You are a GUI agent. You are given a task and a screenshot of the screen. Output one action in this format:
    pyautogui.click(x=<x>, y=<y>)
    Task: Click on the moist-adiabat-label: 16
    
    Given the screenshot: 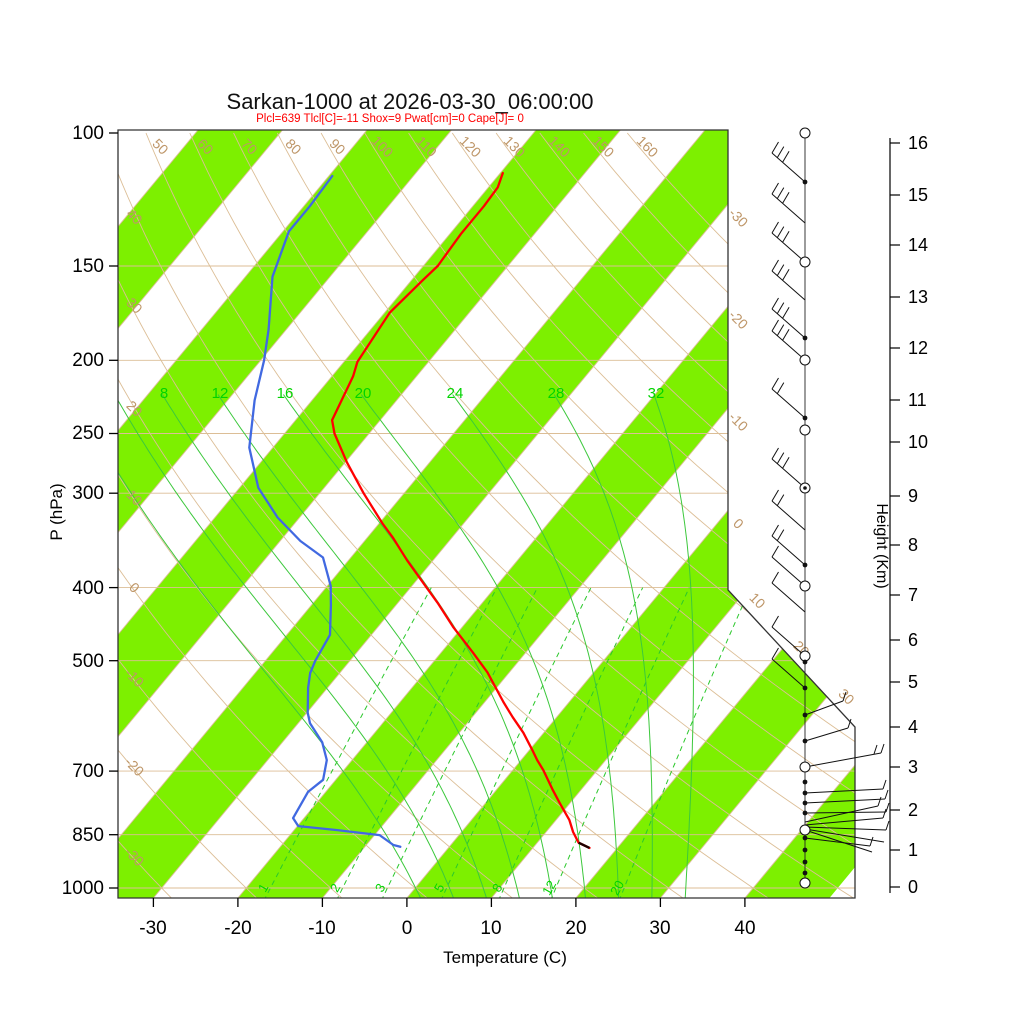 What is the action you would take?
    pyautogui.click(x=285, y=393)
    